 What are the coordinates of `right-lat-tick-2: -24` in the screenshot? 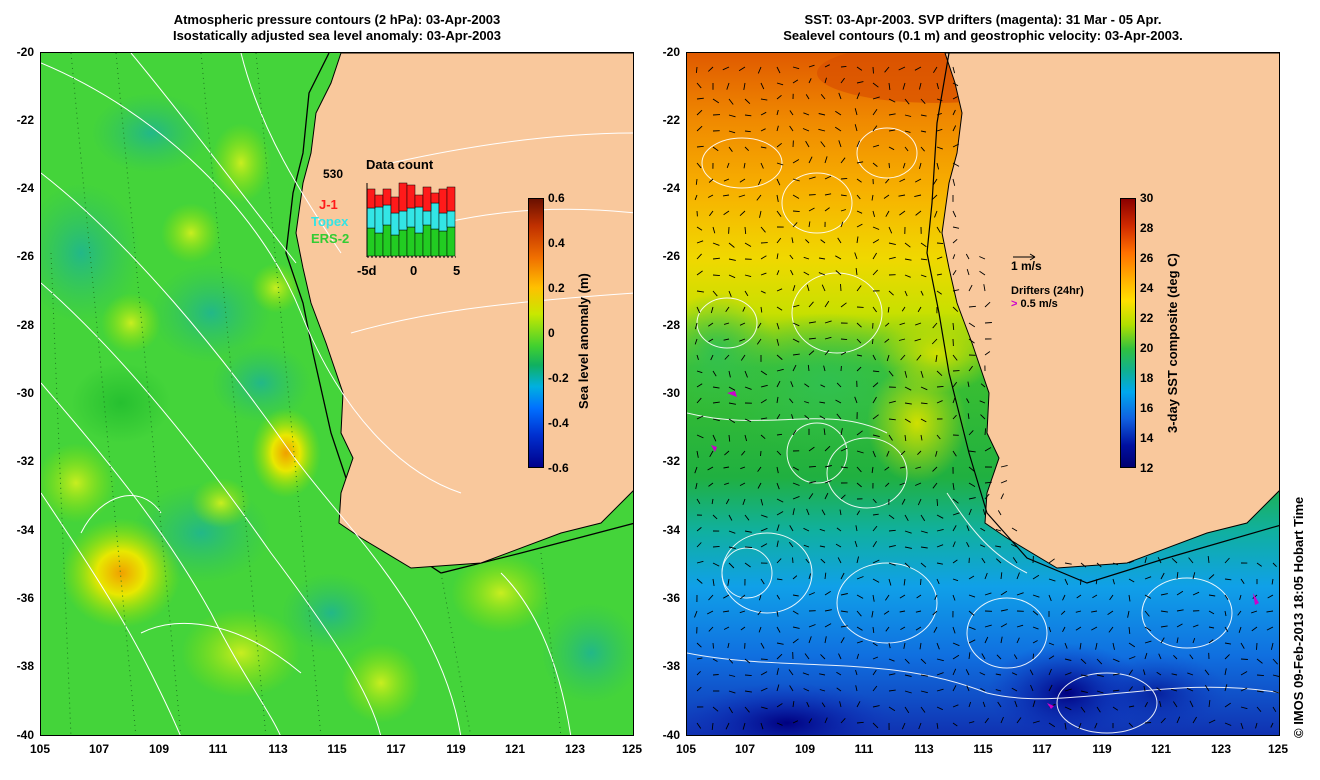 It's located at (671, 188).